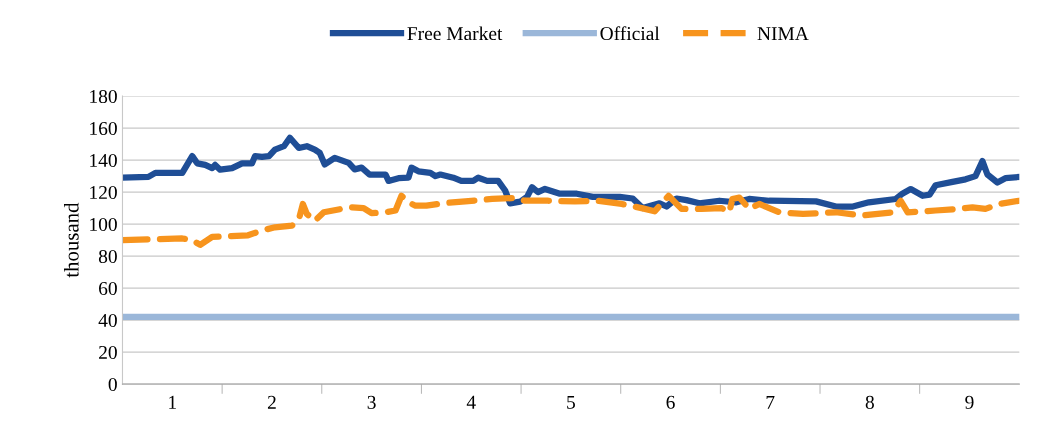 This screenshot has height=433, width=1038. What do you see at coordinates (107, 320) in the screenshot?
I see `y-tick-label: 40` at bounding box center [107, 320].